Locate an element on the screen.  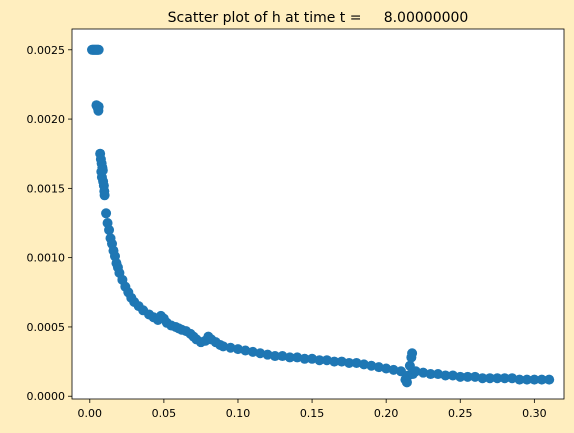
x-tick-label: 0.20 is located at coordinates (386, 413).